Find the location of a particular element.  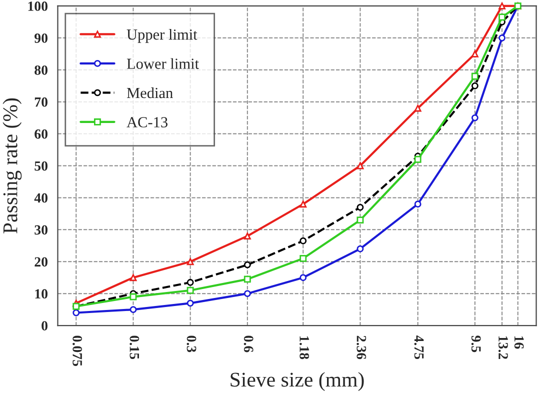

y-tick-label: 80 is located at coordinates (41, 70).